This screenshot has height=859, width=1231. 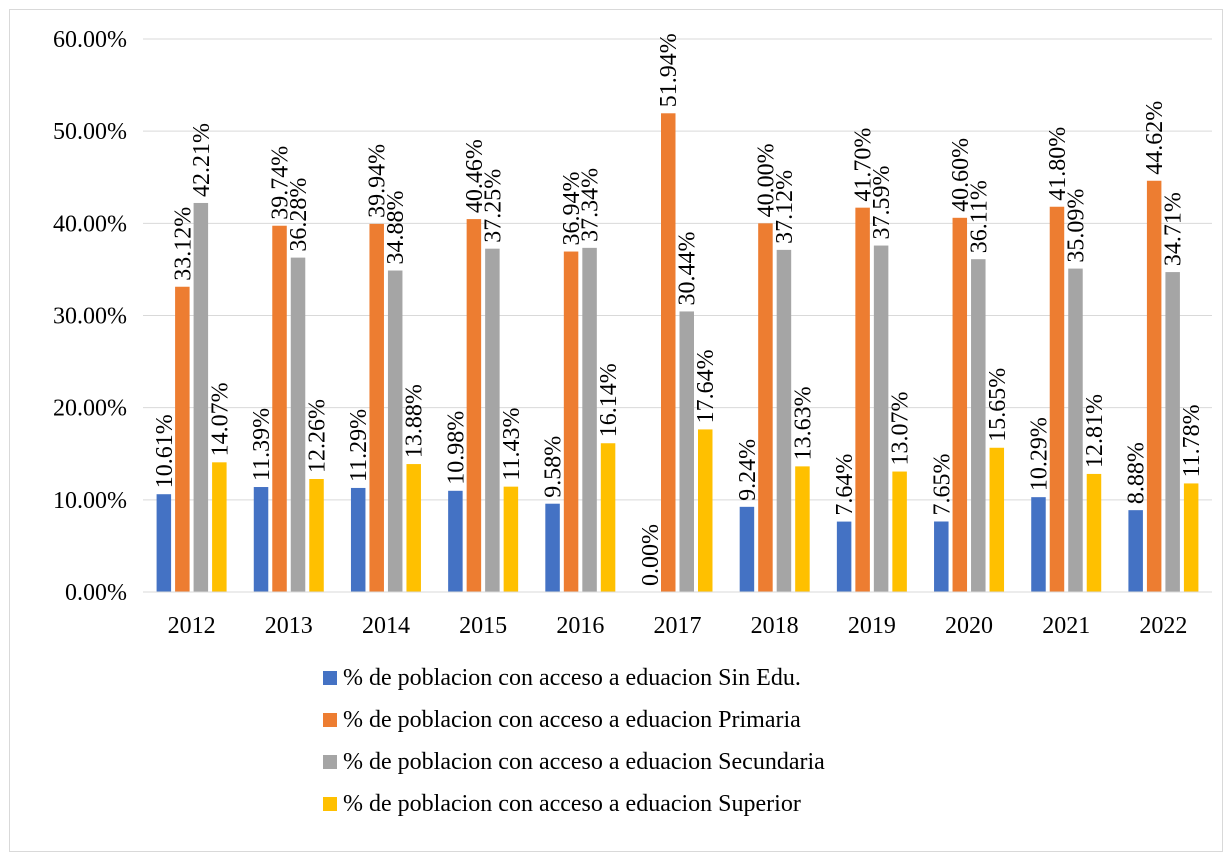 I want to click on data-label: 7.64%, so click(x=845, y=485).